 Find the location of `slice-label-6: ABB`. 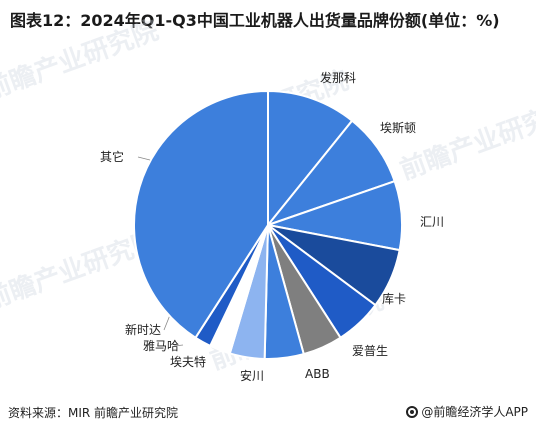

slice-label-6: ABB is located at coordinates (317, 374).